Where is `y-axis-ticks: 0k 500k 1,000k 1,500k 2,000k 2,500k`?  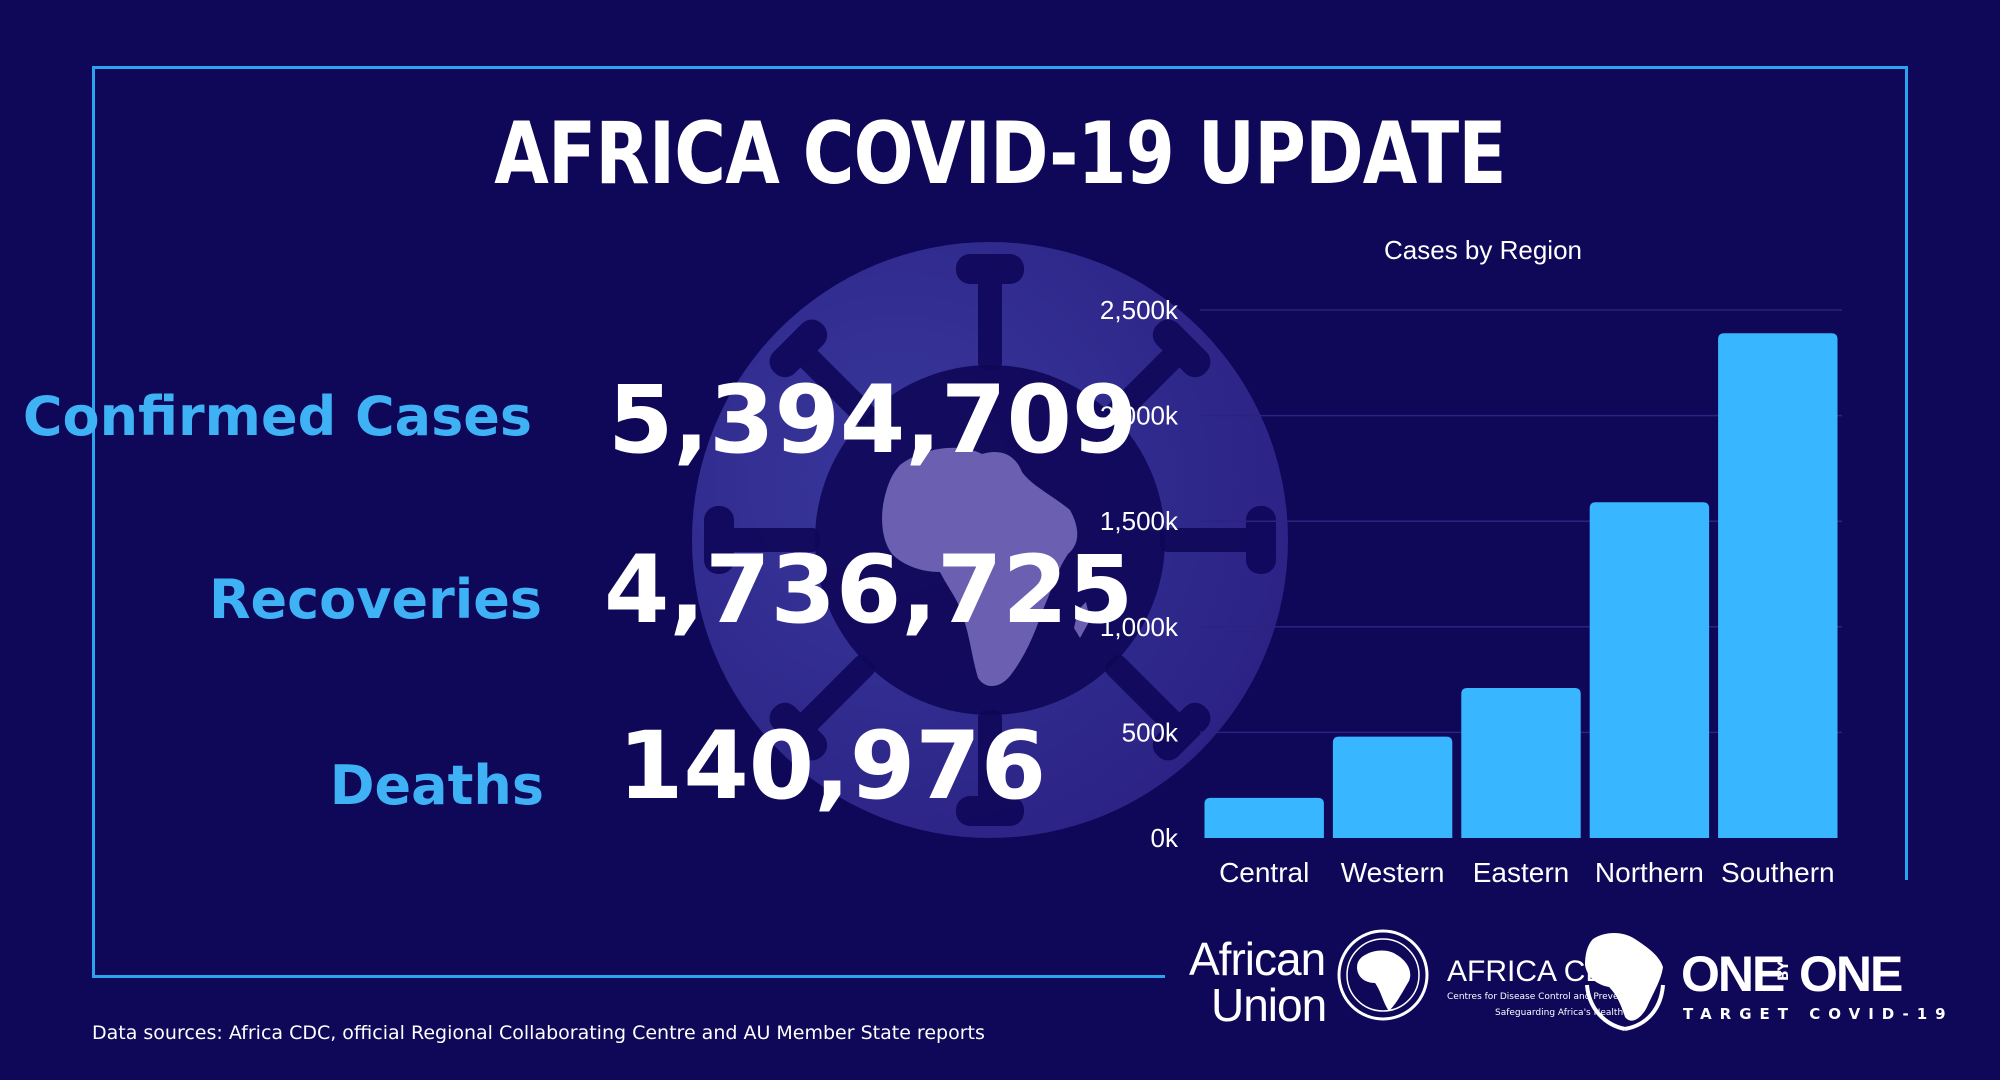
y-axis-ticks: 0k 500k 1,000k 1,500k 2,000k 2,500k is located at coordinates (1139, 574).